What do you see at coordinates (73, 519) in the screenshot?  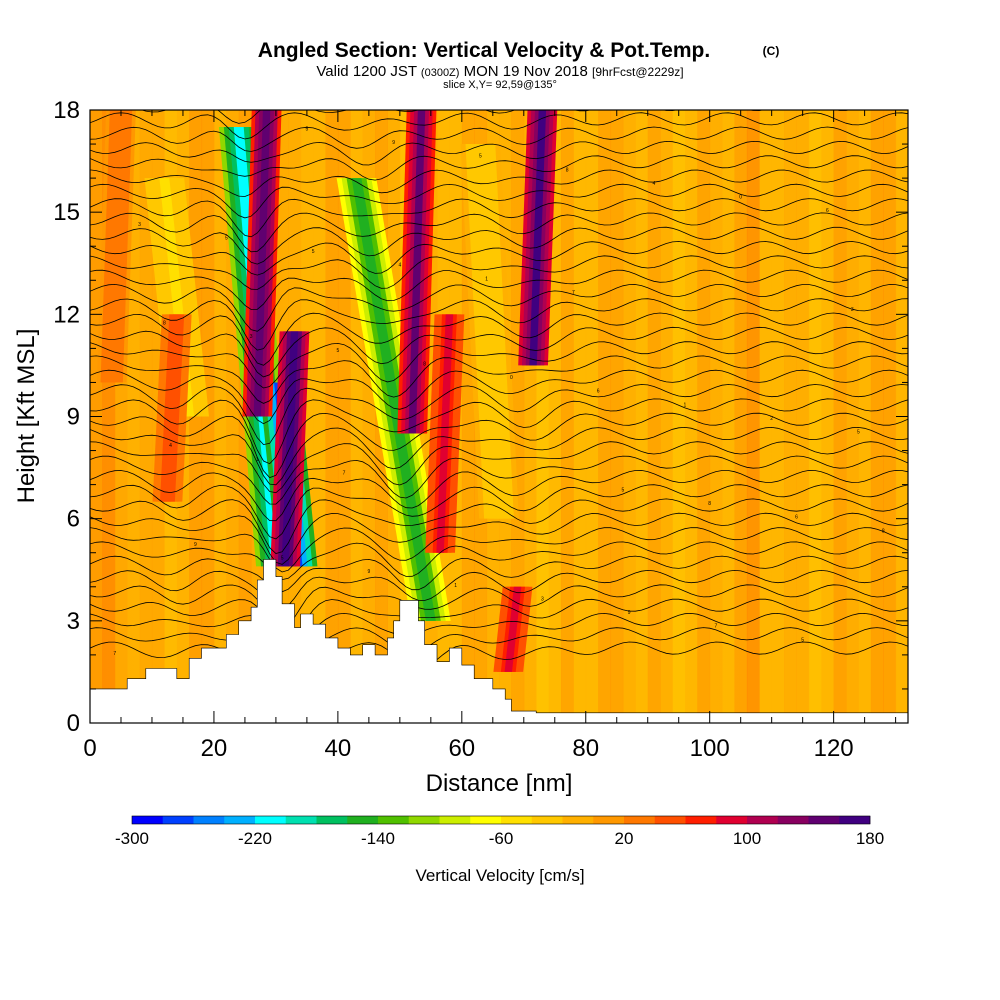 I see `y-tick-label: 6` at bounding box center [73, 519].